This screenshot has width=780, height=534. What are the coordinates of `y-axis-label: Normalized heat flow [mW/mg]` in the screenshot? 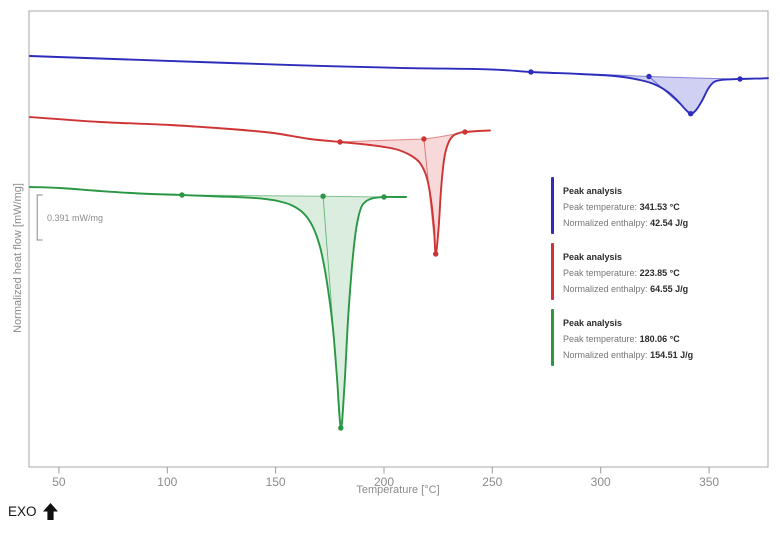 It's located at (18, 258).